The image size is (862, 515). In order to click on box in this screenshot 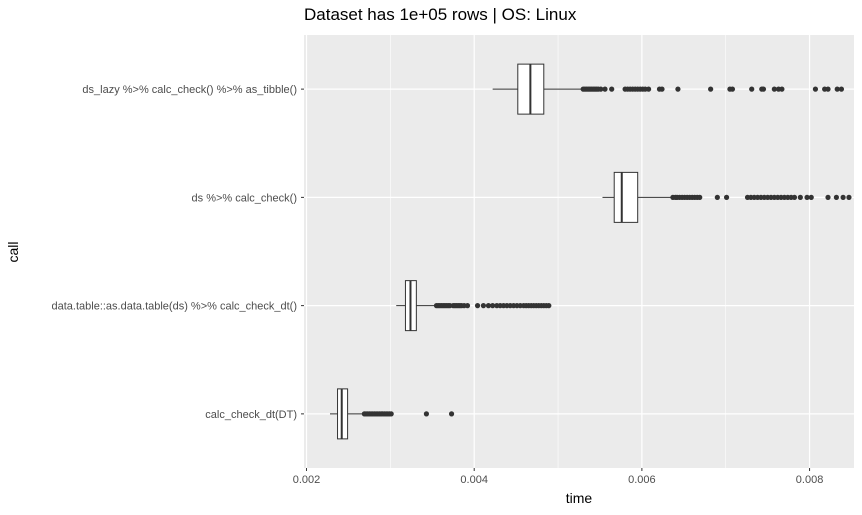, I will do `click(626, 197)`.